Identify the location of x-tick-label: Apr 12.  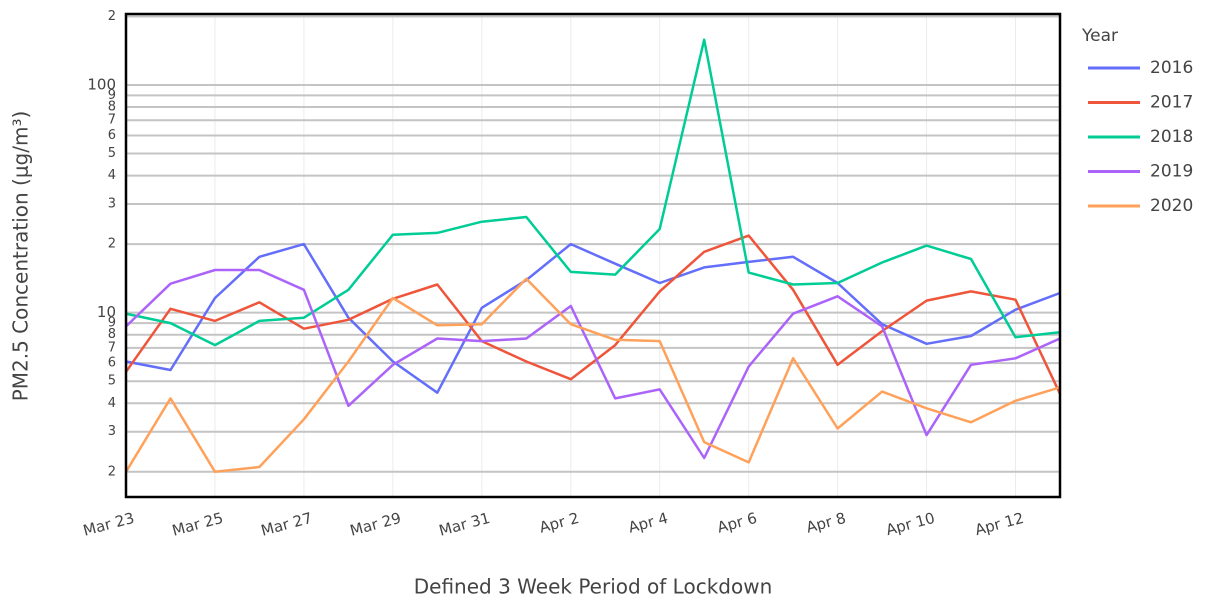
(999, 524).